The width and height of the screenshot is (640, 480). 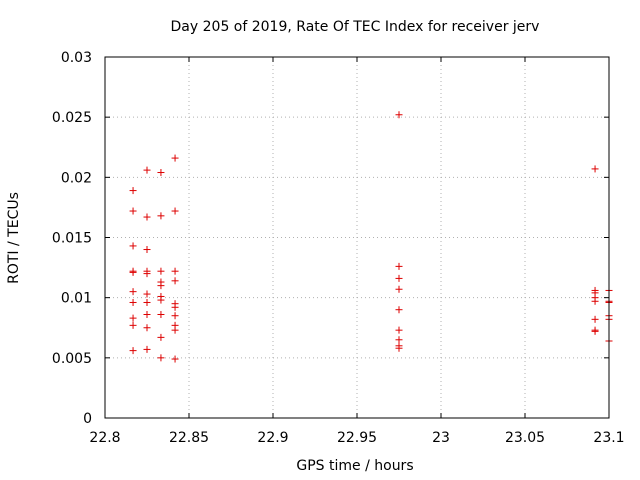 What do you see at coordinates (354, 466) in the screenshot?
I see `x-axis-title: GPS time / hours` at bounding box center [354, 466].